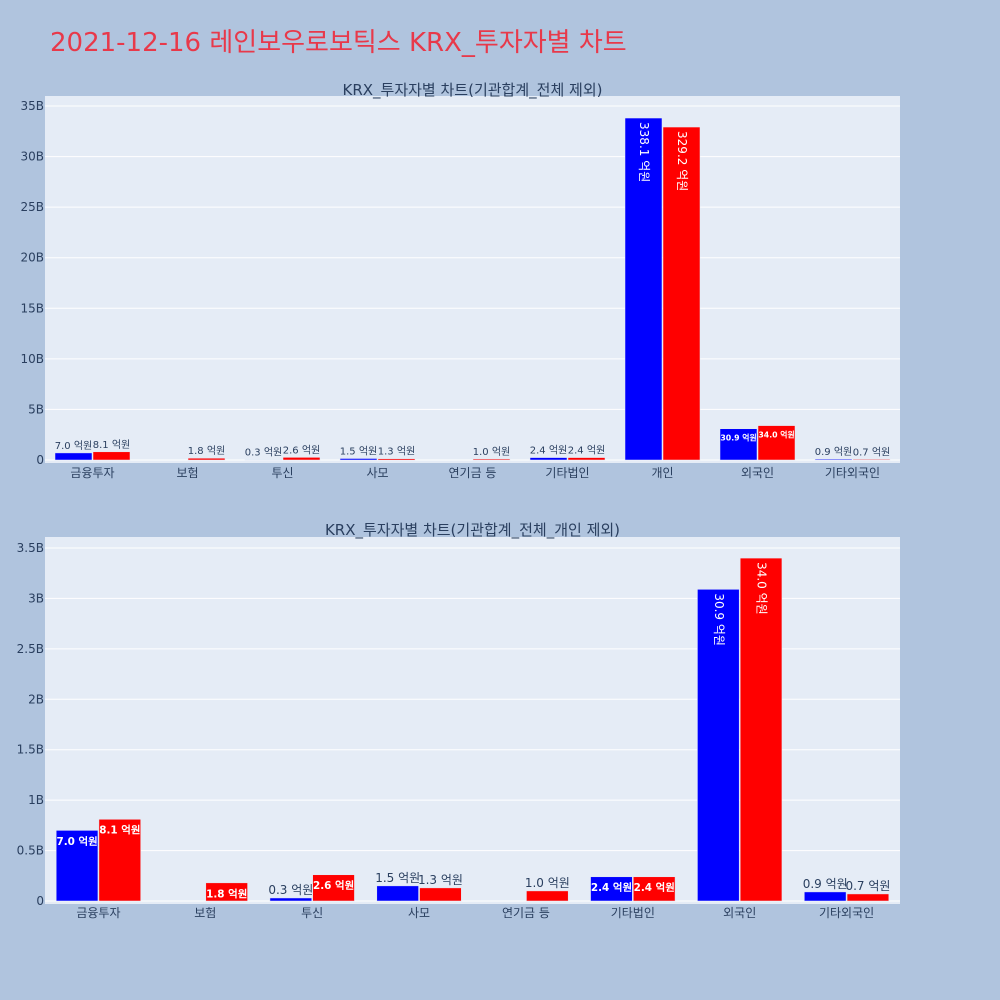 This screenshot has height=1000, width=1000. Describe the element at coordinates (32, 106) in the screenshot. I see `y-tick-label: 35B` at that location.